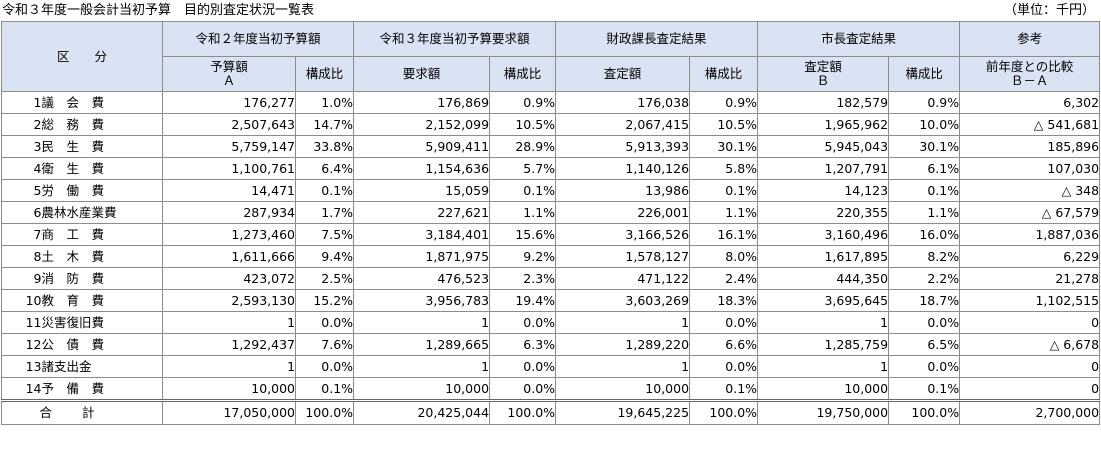  I want to click on row-category-name: 土 木 費, so click(102, 256).